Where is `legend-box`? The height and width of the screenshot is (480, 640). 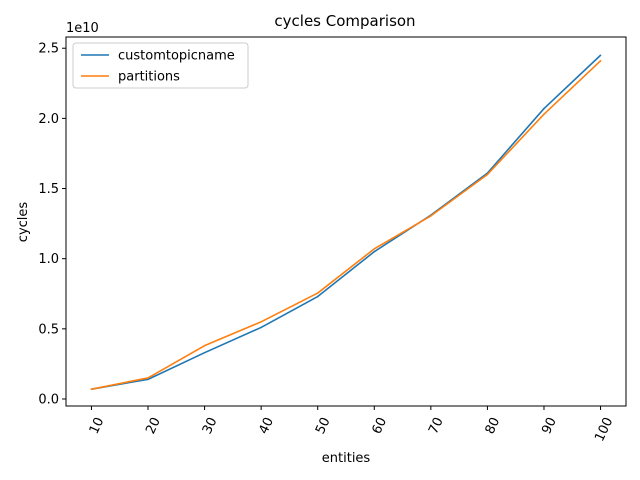 legend-box is located at coordinates (160, 65).